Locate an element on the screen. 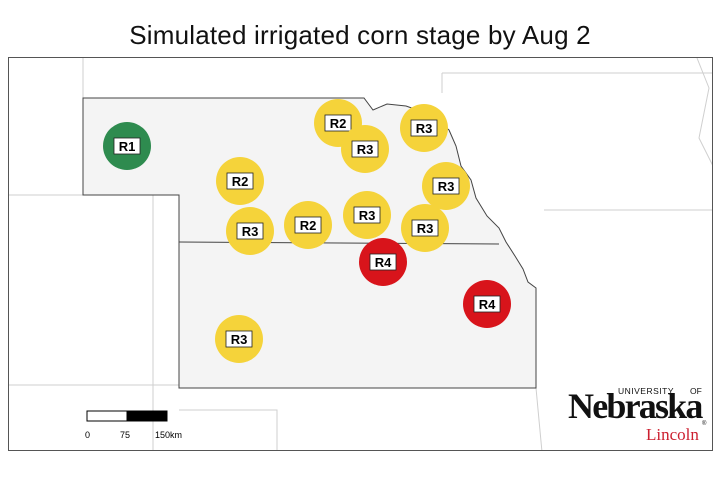  site-marker-r1: R1 is located at coordinates (127, 146).